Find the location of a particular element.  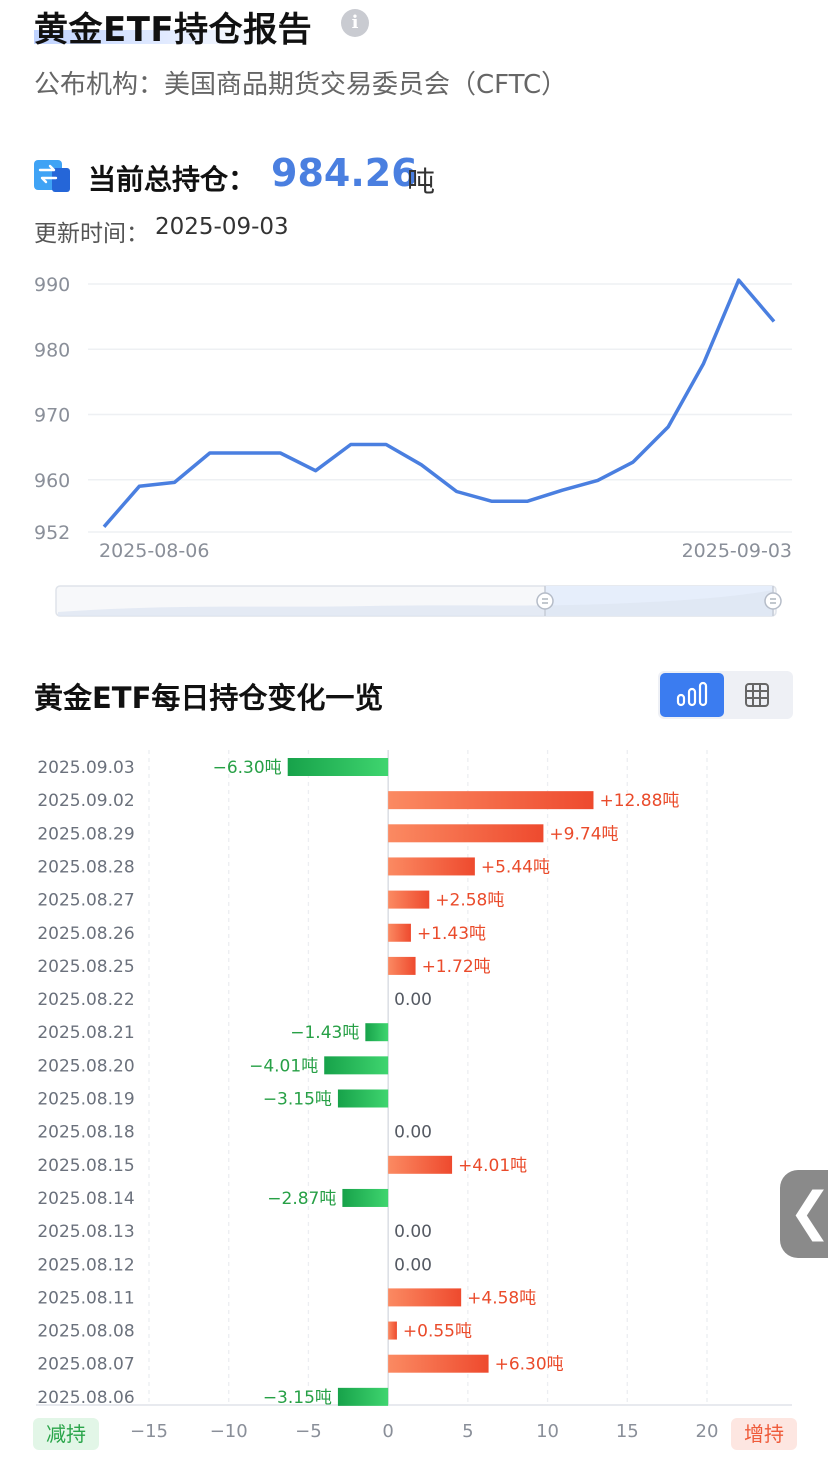

bar-value-label: +4.01吨 is located at coordinates (492, 1166).